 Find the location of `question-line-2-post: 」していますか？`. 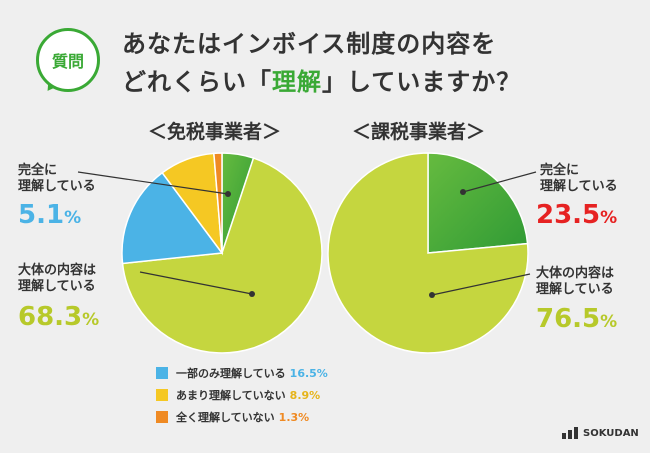

question-line-2-post: 」していますか？ is located at coordinates (422, 82).